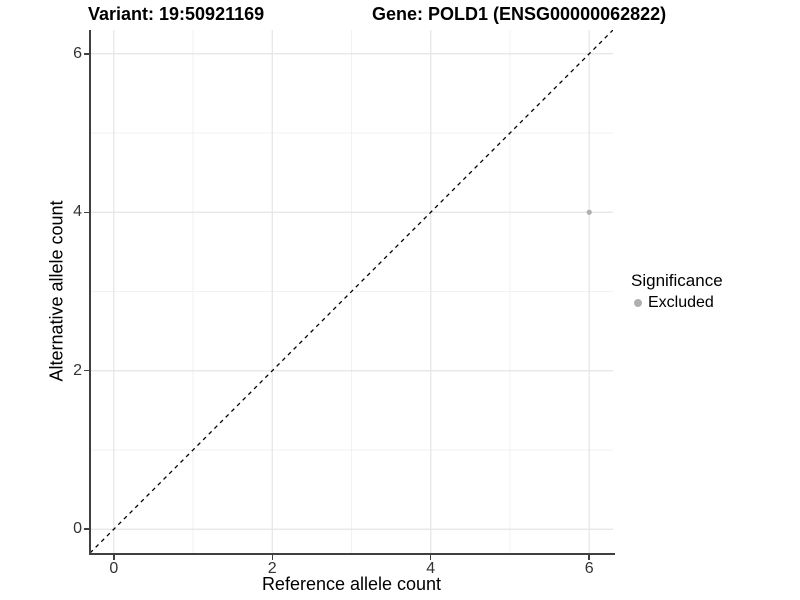  I want to click on data-point, so click(589, 212).